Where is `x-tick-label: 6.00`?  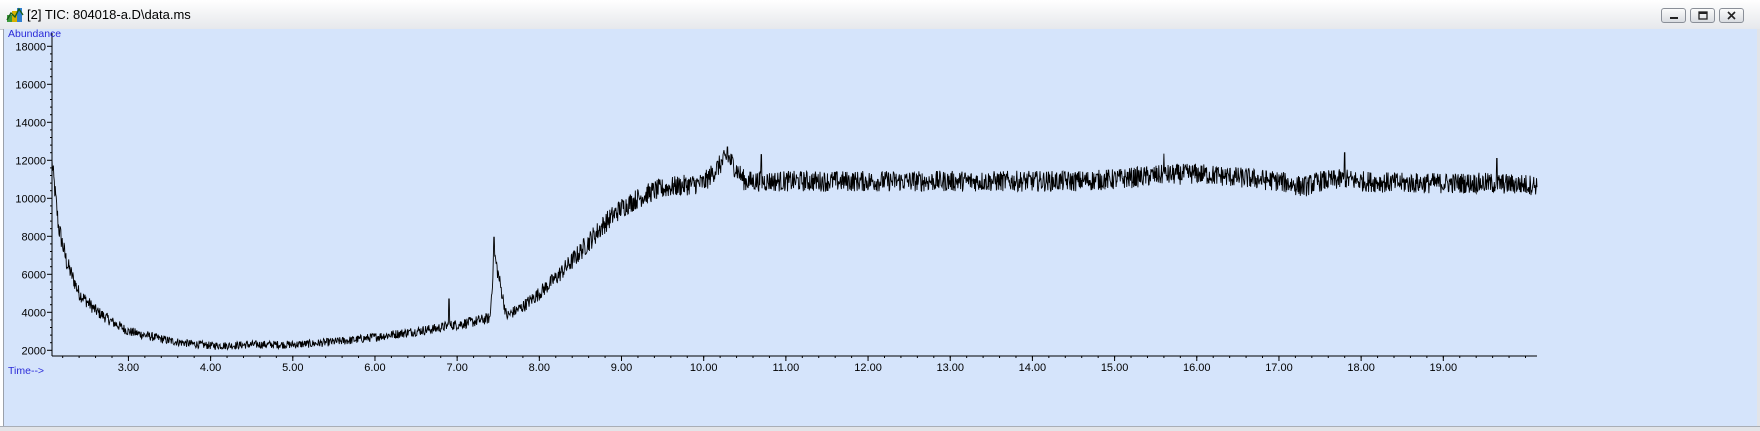 x-tick-label: 6.00 is located at coordinates (374, 368).